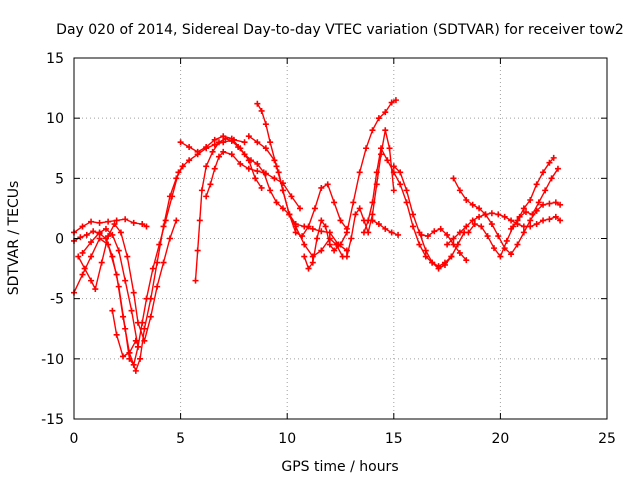  What do you see at coordinates (52, 360) in the screenshot?
I see `y-tick-label: -10` at bounding box center [52, 360].